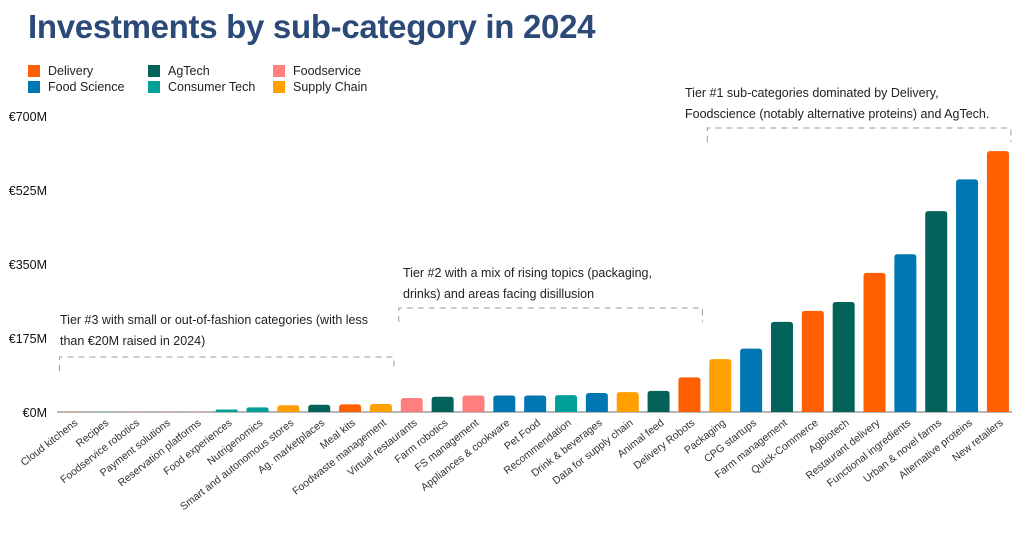 The image size is (1024, 536). What do you see at coordinates (28, 191) in the screenshot?
I see `y-tick-label: €525M` at bounding box center [28, 191].